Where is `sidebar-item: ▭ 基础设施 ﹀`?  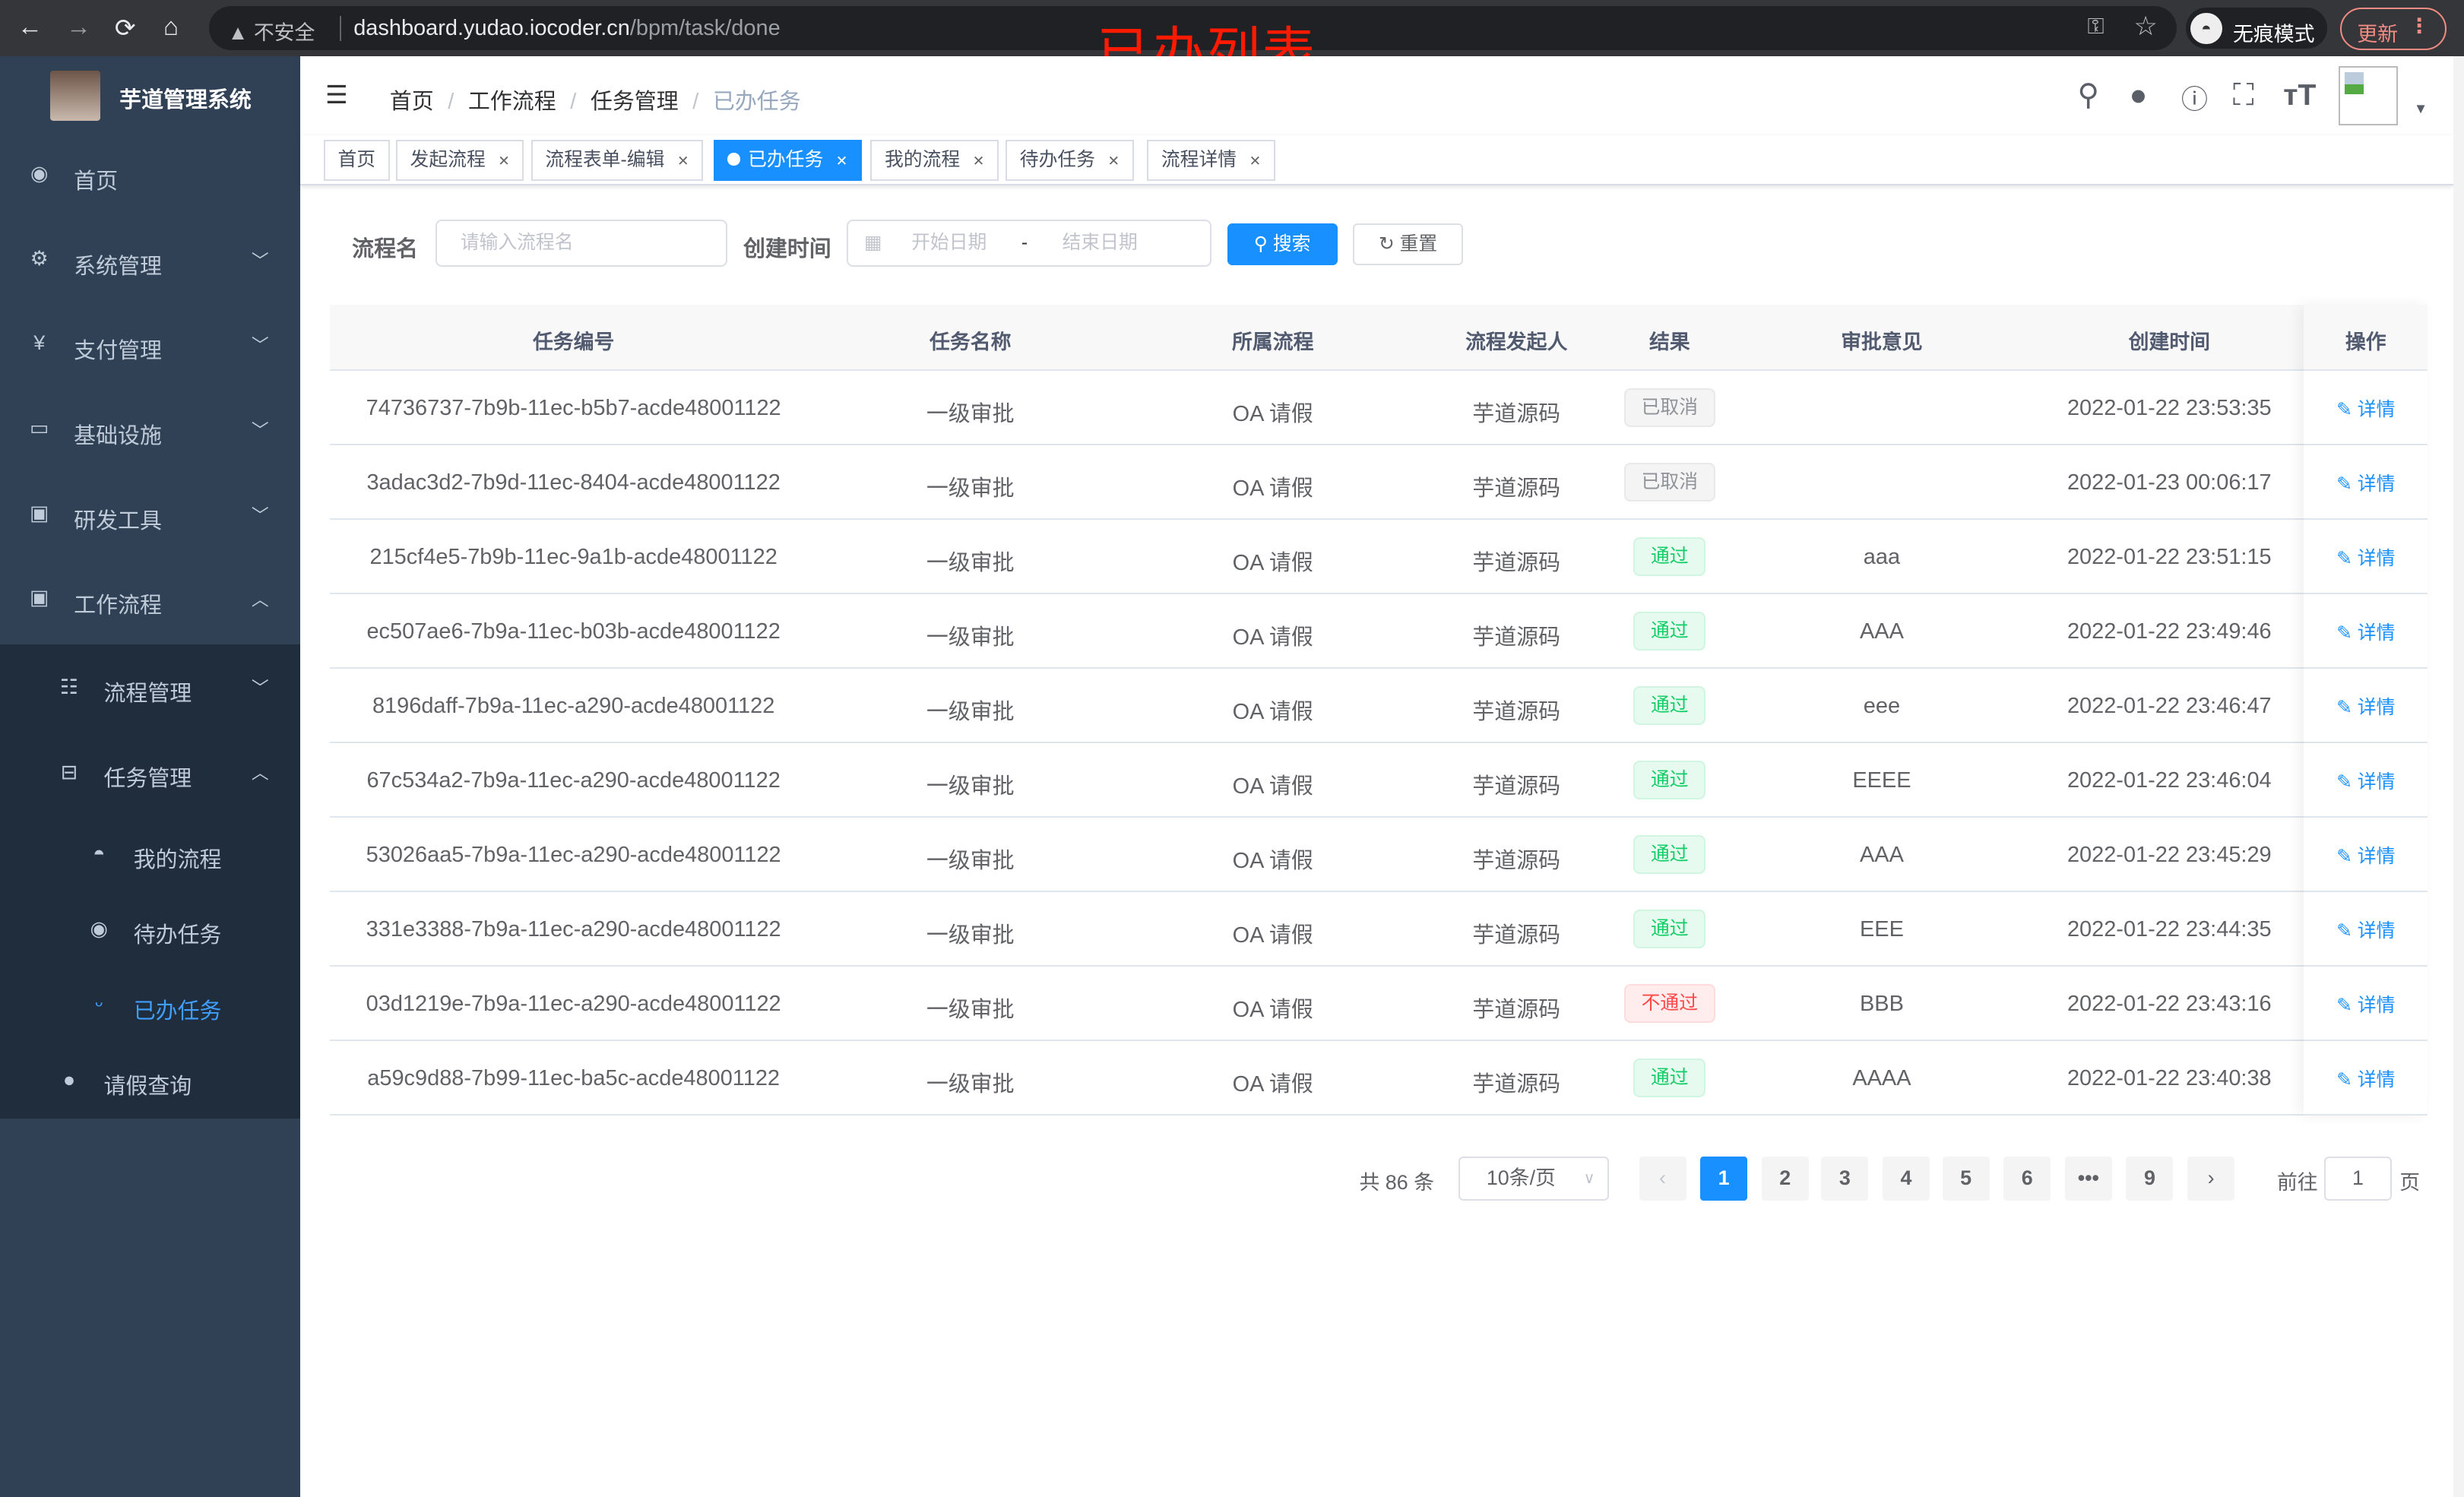
sidebar-item: ▭ 基础设施 ﹀ is located at coordinates (150, 432).